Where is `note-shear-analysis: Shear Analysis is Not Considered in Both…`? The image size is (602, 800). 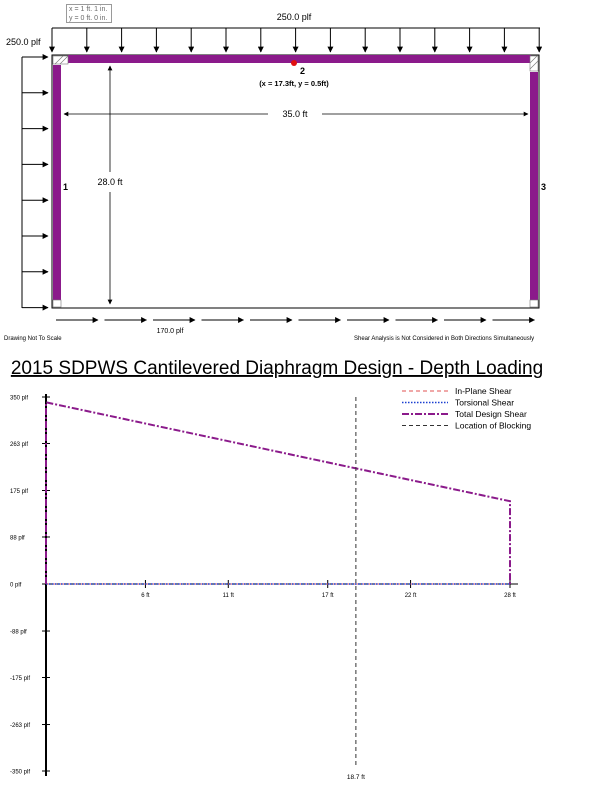
note-shear-analysis: Shear Analysis is Not Considered in Both… is located at coordinates (444, 339).